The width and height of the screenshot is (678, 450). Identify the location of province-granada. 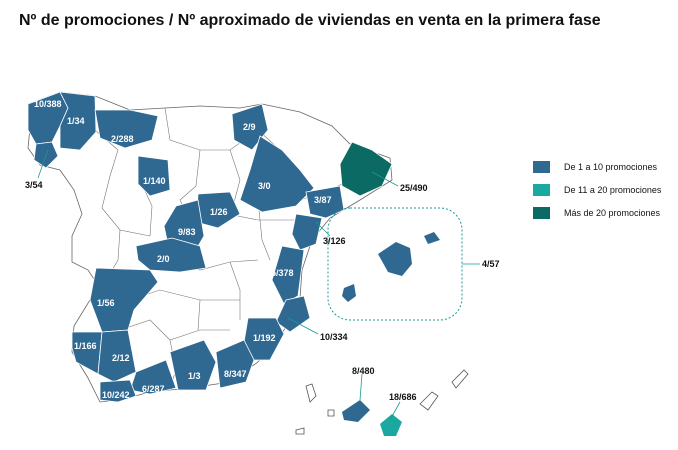
(193, 365).